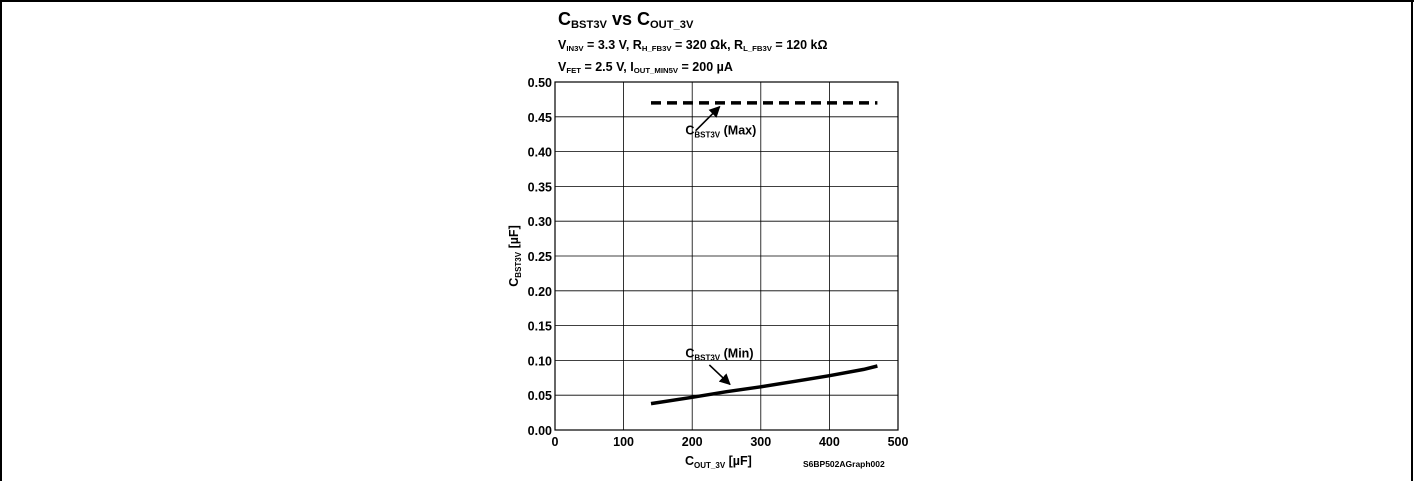 Image resolution: width=1414 pixels, height=481 pixels. What do you see at coordinates (707, 1) in the screenshot?
I see `page-frame-top-border` at bounding box center [707, 1].